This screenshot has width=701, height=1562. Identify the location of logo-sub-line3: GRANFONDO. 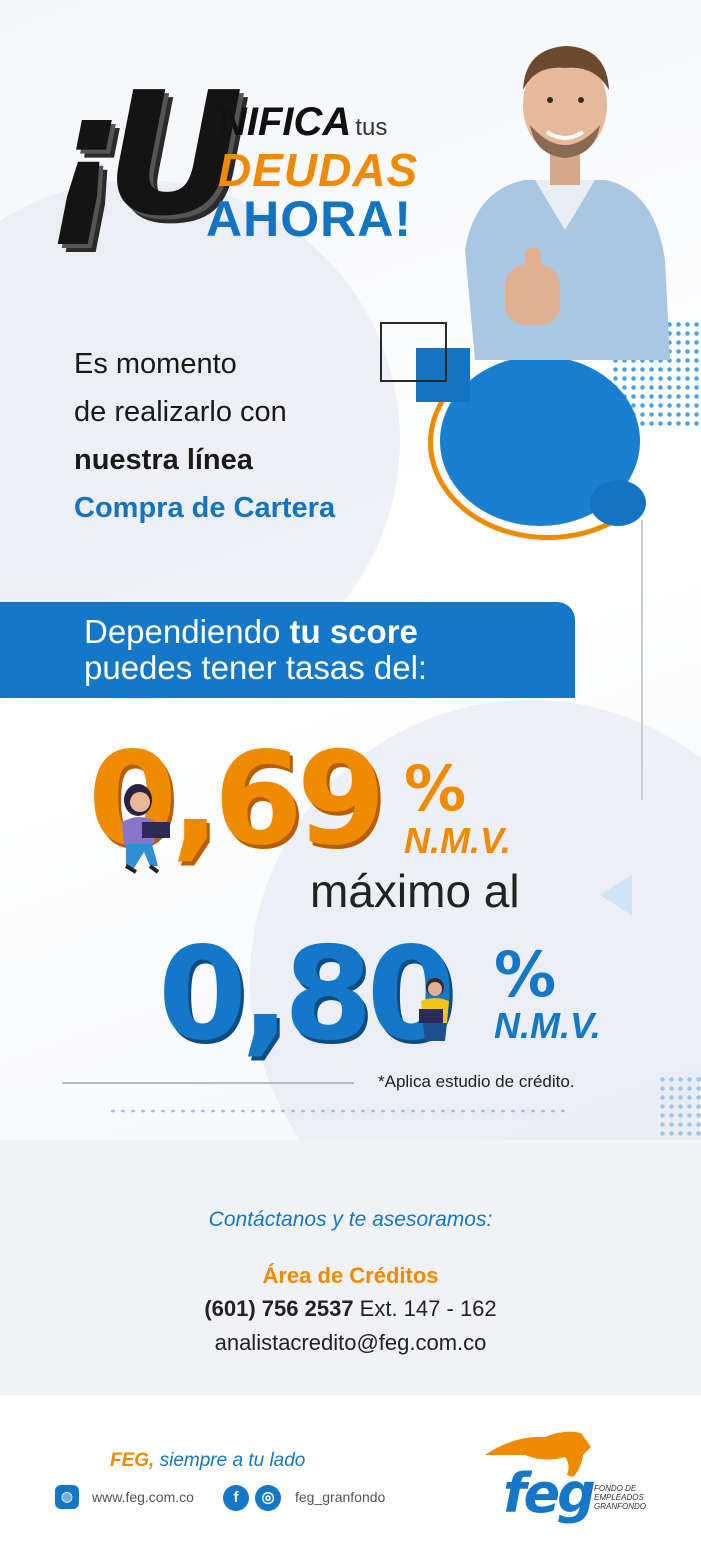
(620, 1506).